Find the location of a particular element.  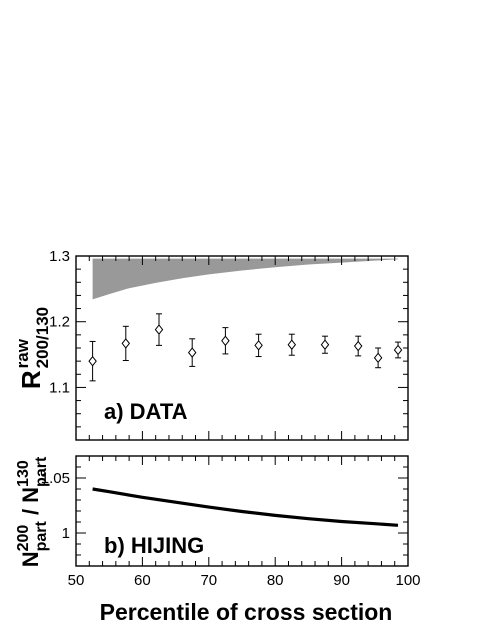

panel-b-y-axis-title: N200part / N130part is located at coordinates (32, 511).